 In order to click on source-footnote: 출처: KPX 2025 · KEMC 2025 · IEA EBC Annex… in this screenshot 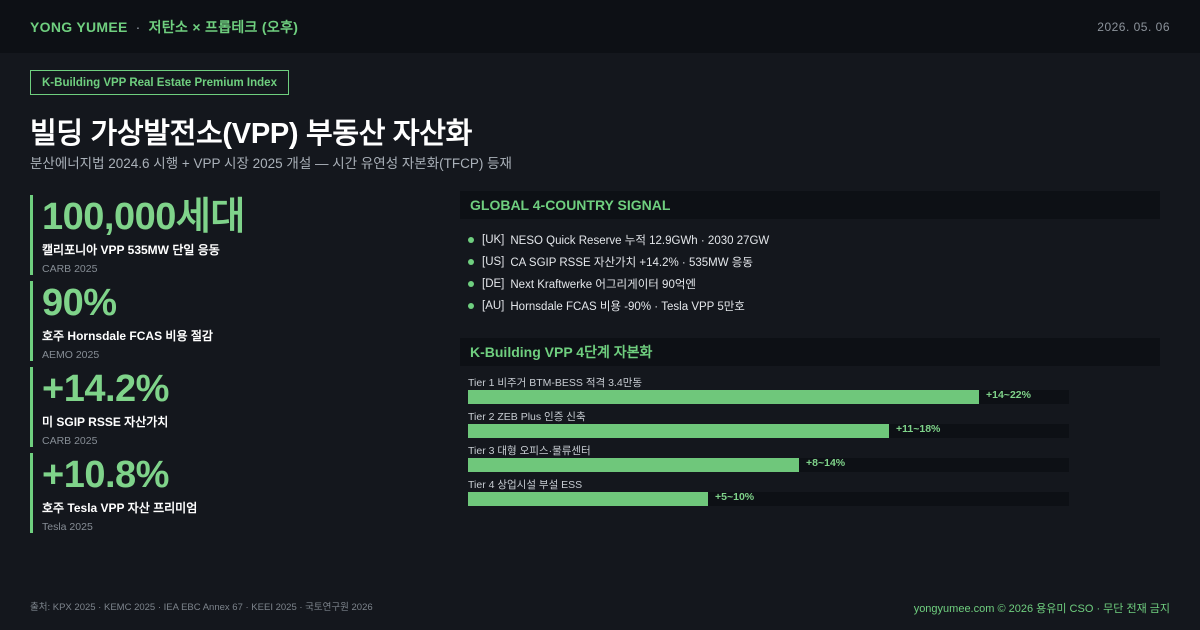, I will do `click(201, 607)`.